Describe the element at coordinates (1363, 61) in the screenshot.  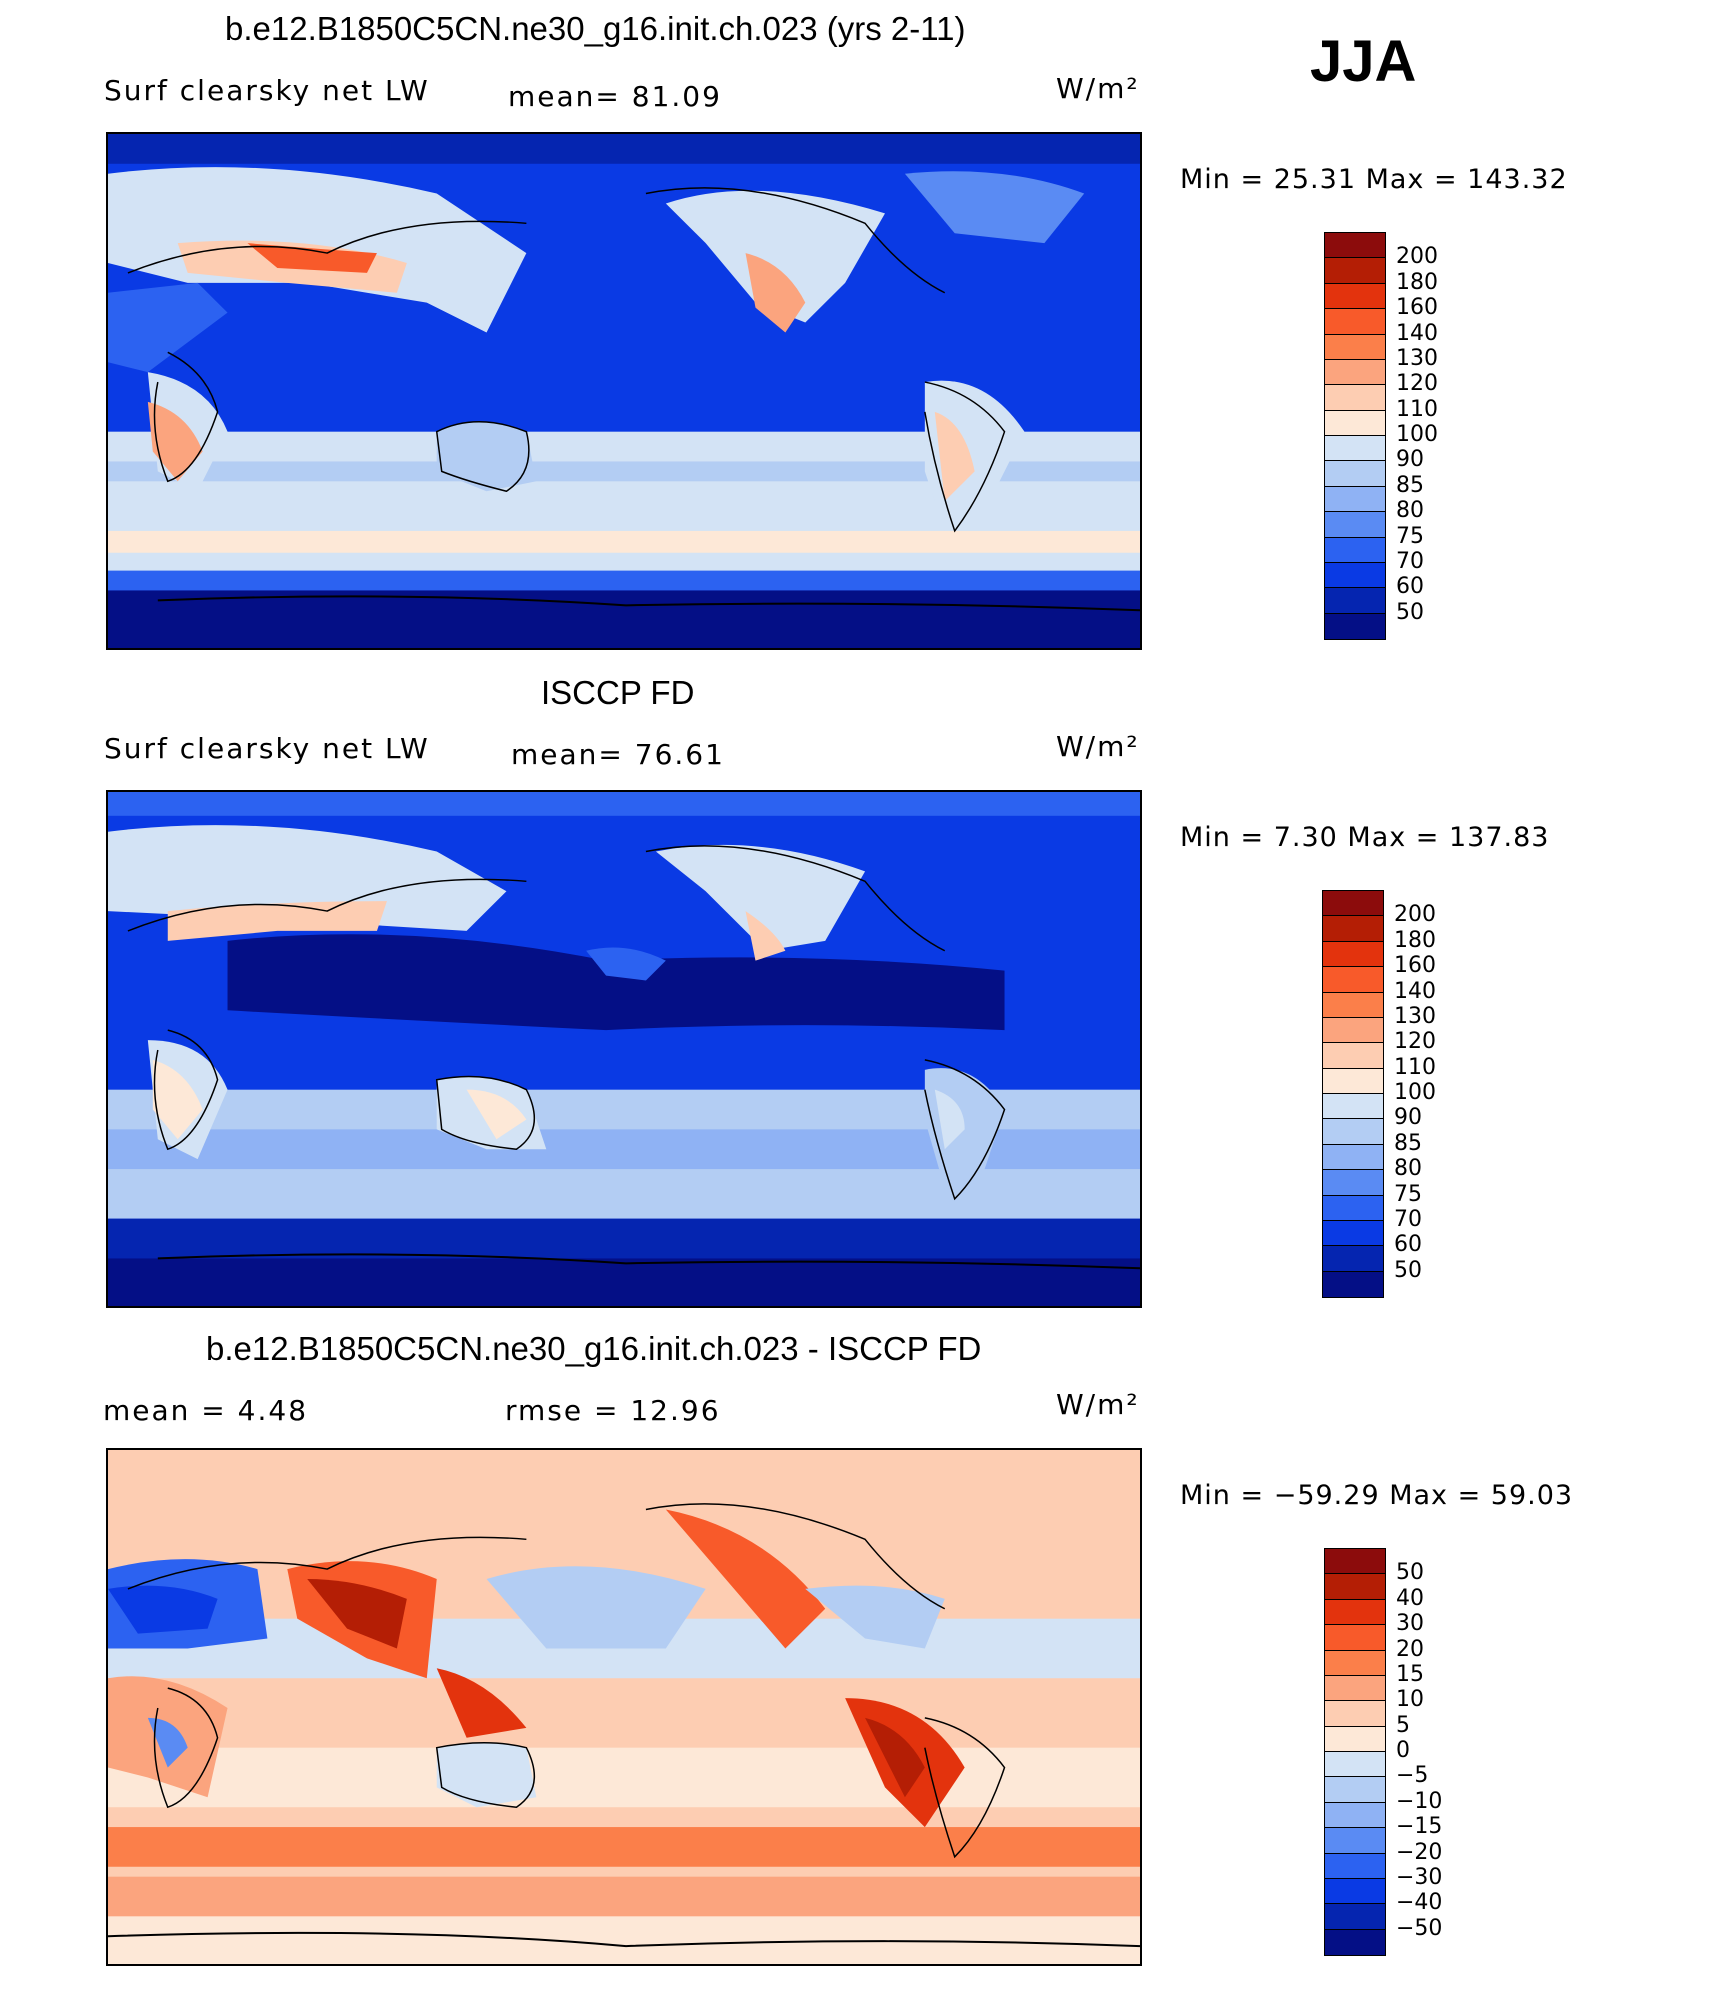
I see `season-label: JJA` at that location.